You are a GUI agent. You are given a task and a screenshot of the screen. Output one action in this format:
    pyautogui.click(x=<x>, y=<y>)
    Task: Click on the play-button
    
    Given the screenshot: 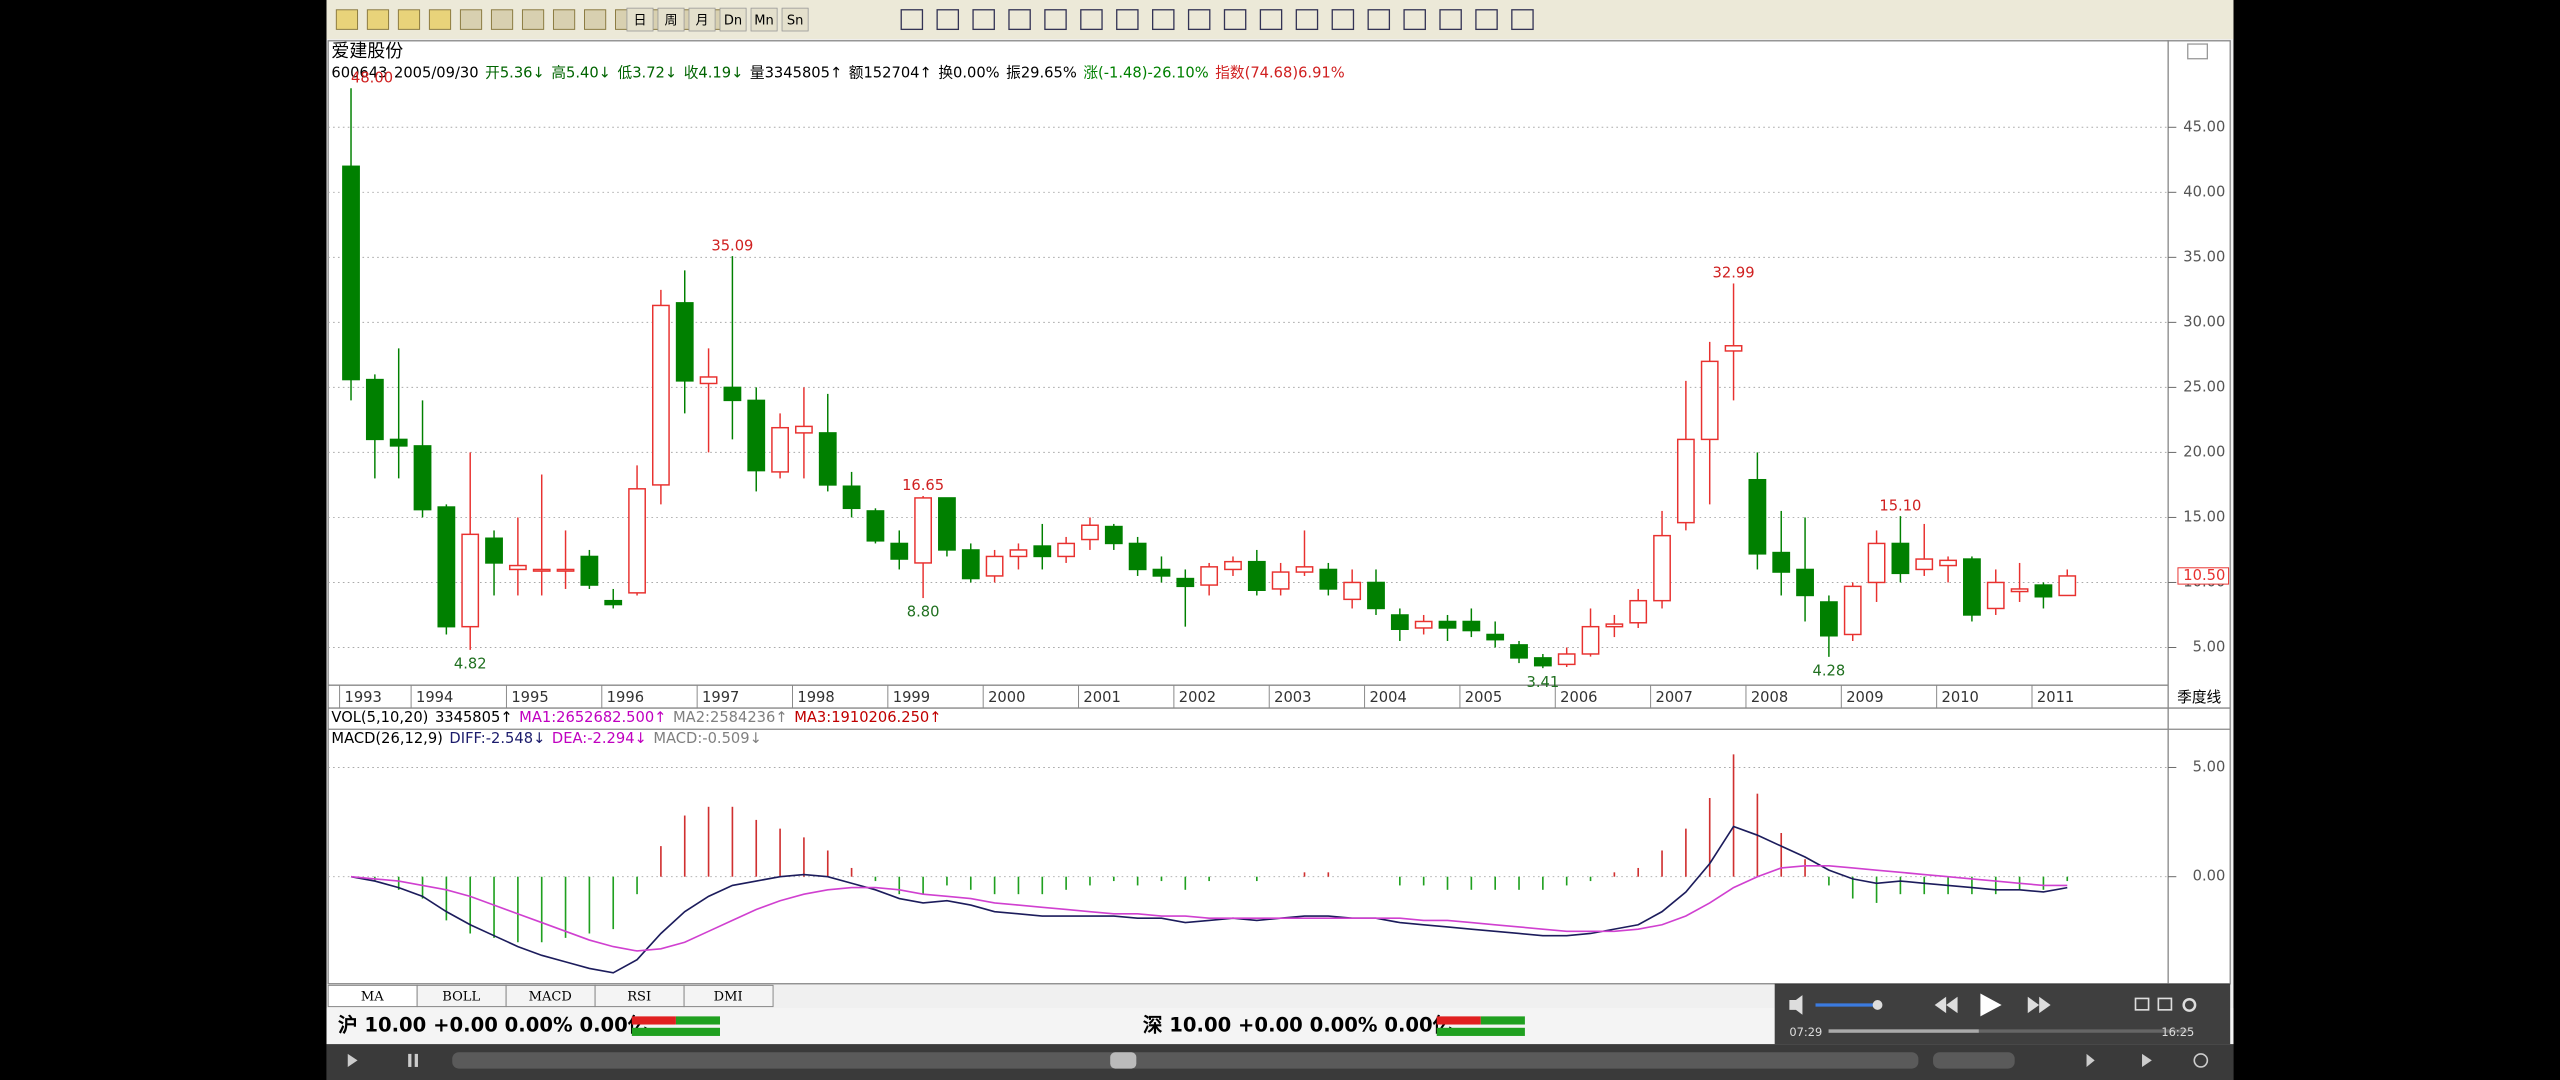 What is the action you would take?
    pyautogui.click(x=1991, y=1005)
    